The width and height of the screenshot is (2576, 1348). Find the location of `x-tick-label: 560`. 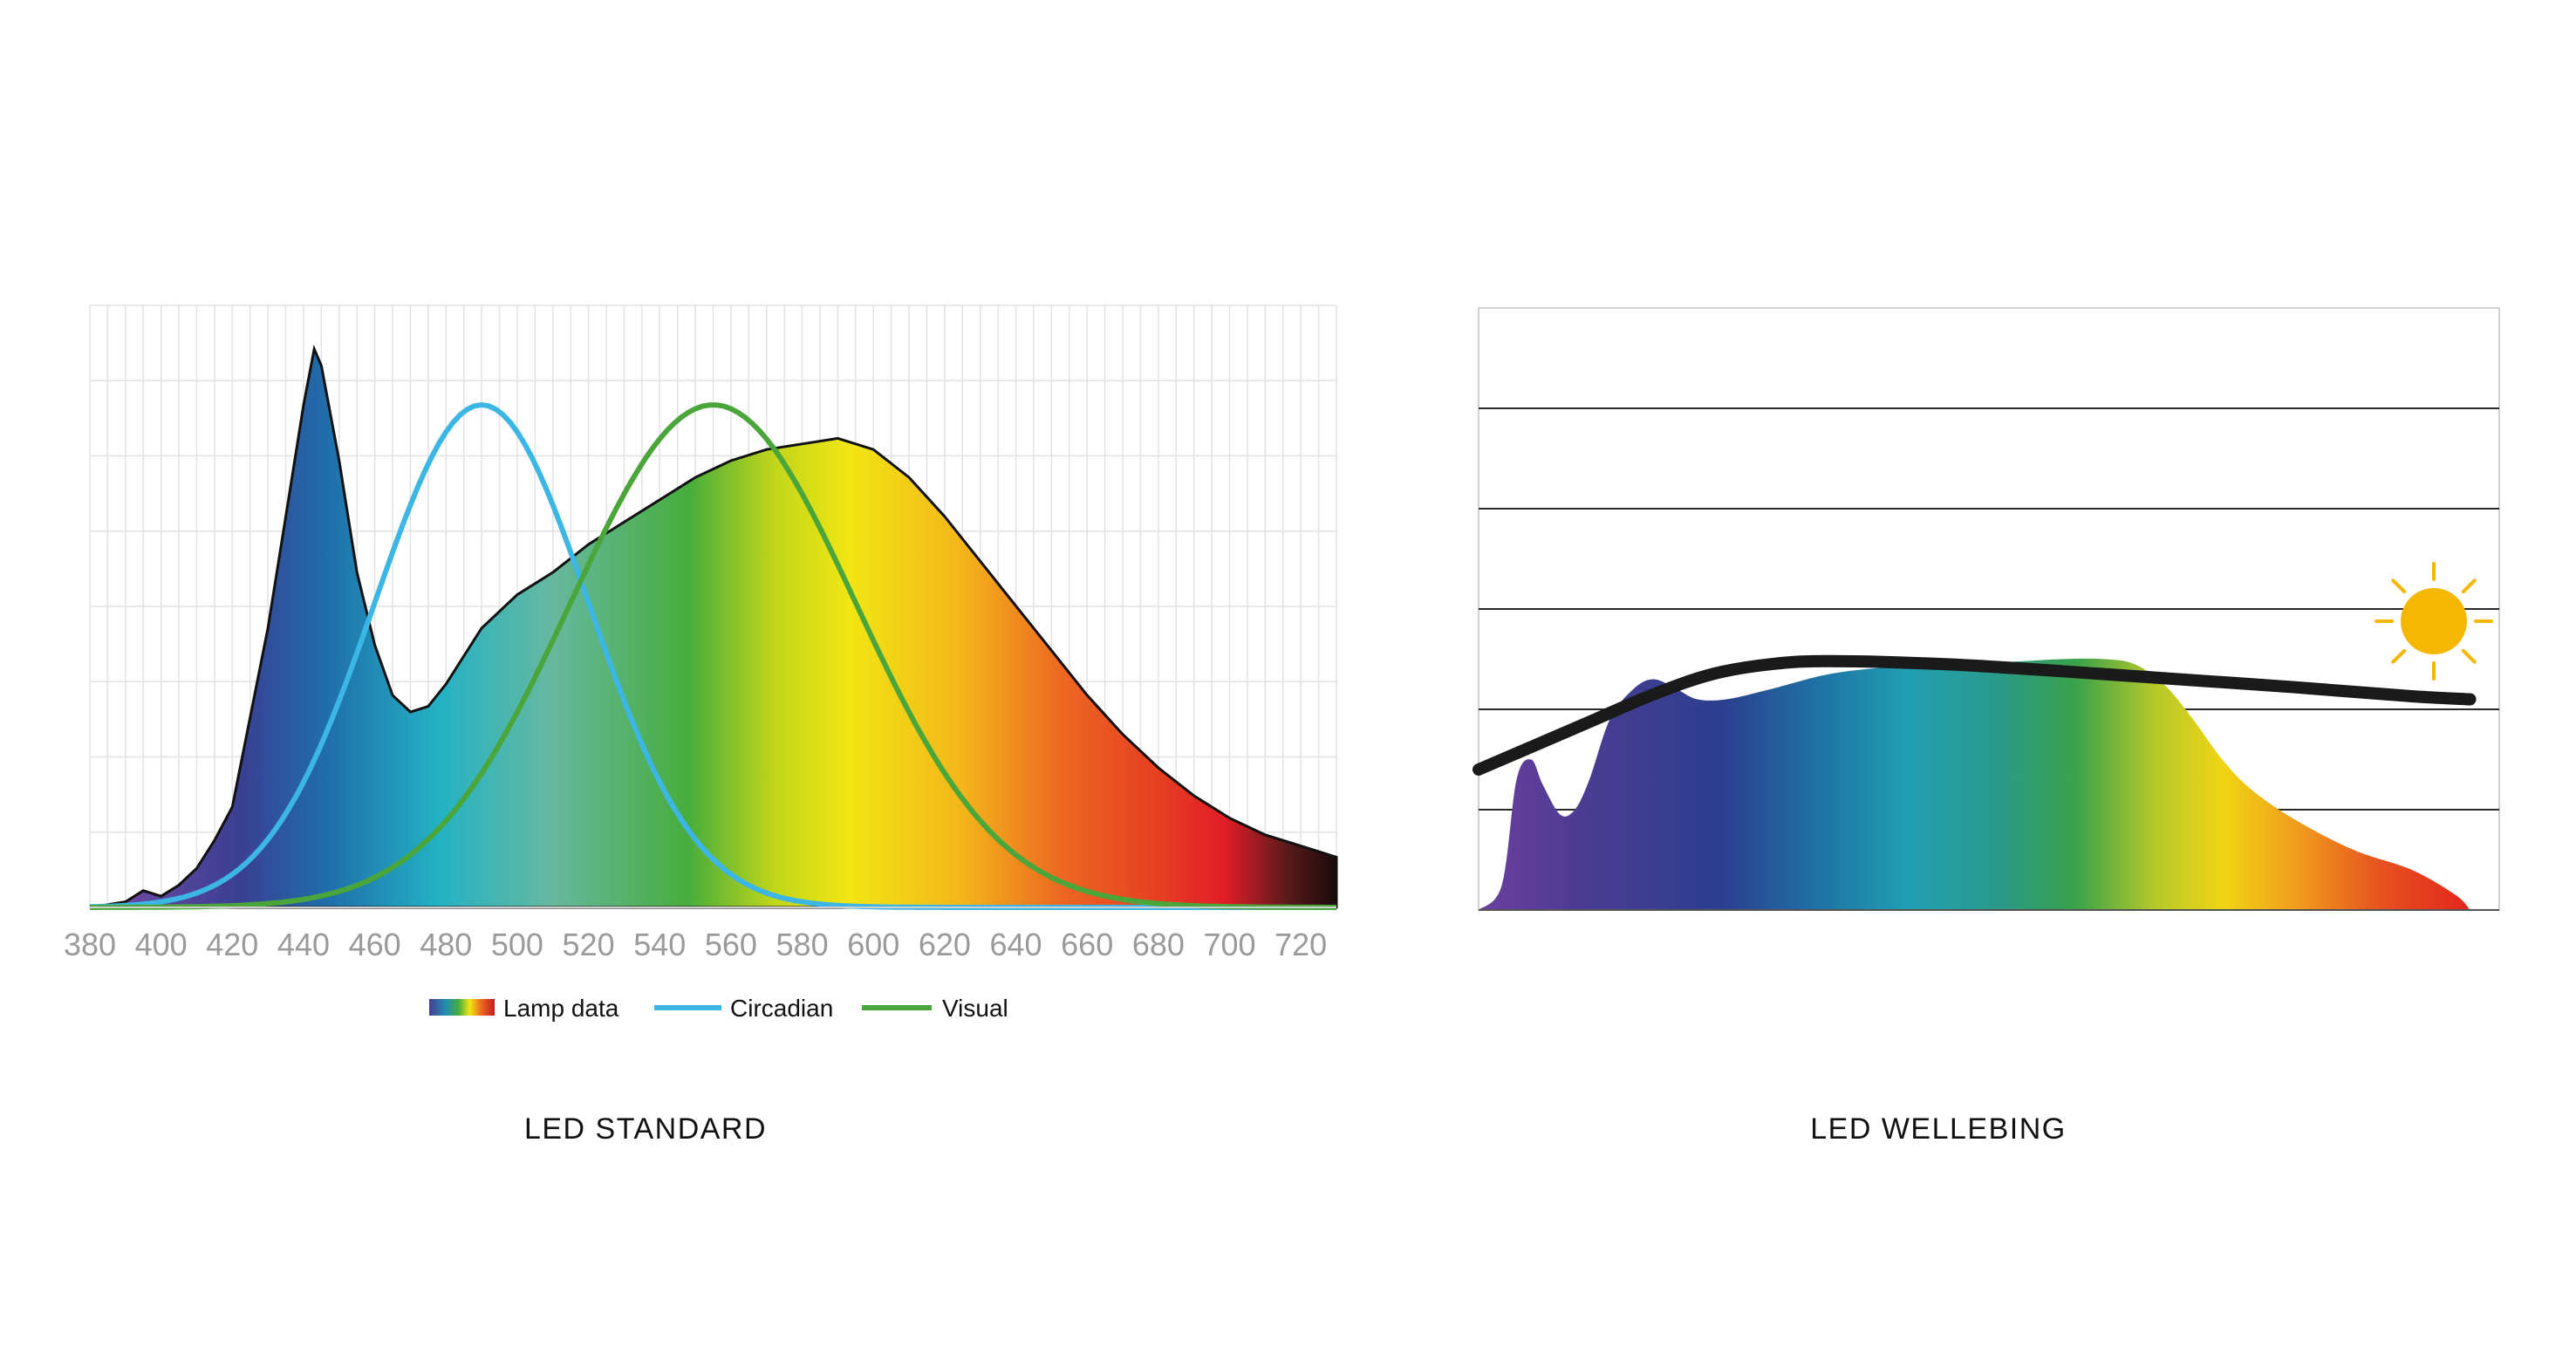

x-tick-label: 560 is located at coordinates (731, 945).